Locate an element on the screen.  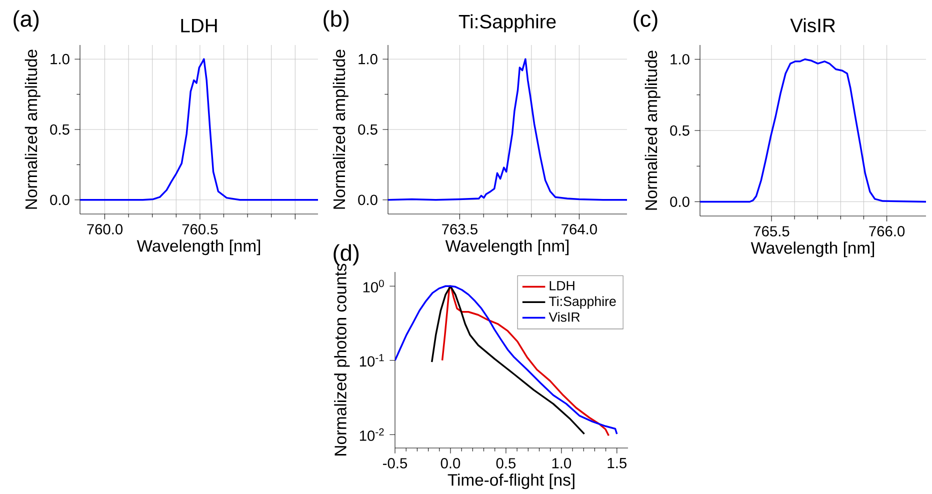
x-tick-label: 763.5 is located at coordinates (460, 229).